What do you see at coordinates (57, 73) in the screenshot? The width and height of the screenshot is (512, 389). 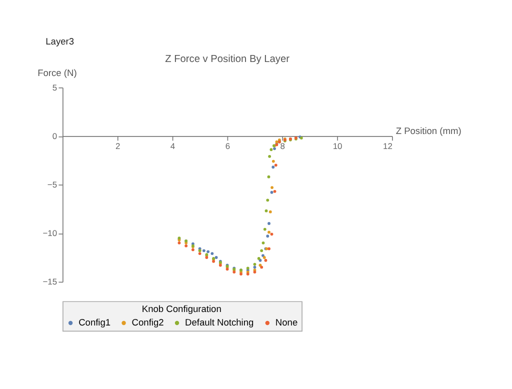 I see `y-axis-title: Force (N)` at bounding box center [57, 73].